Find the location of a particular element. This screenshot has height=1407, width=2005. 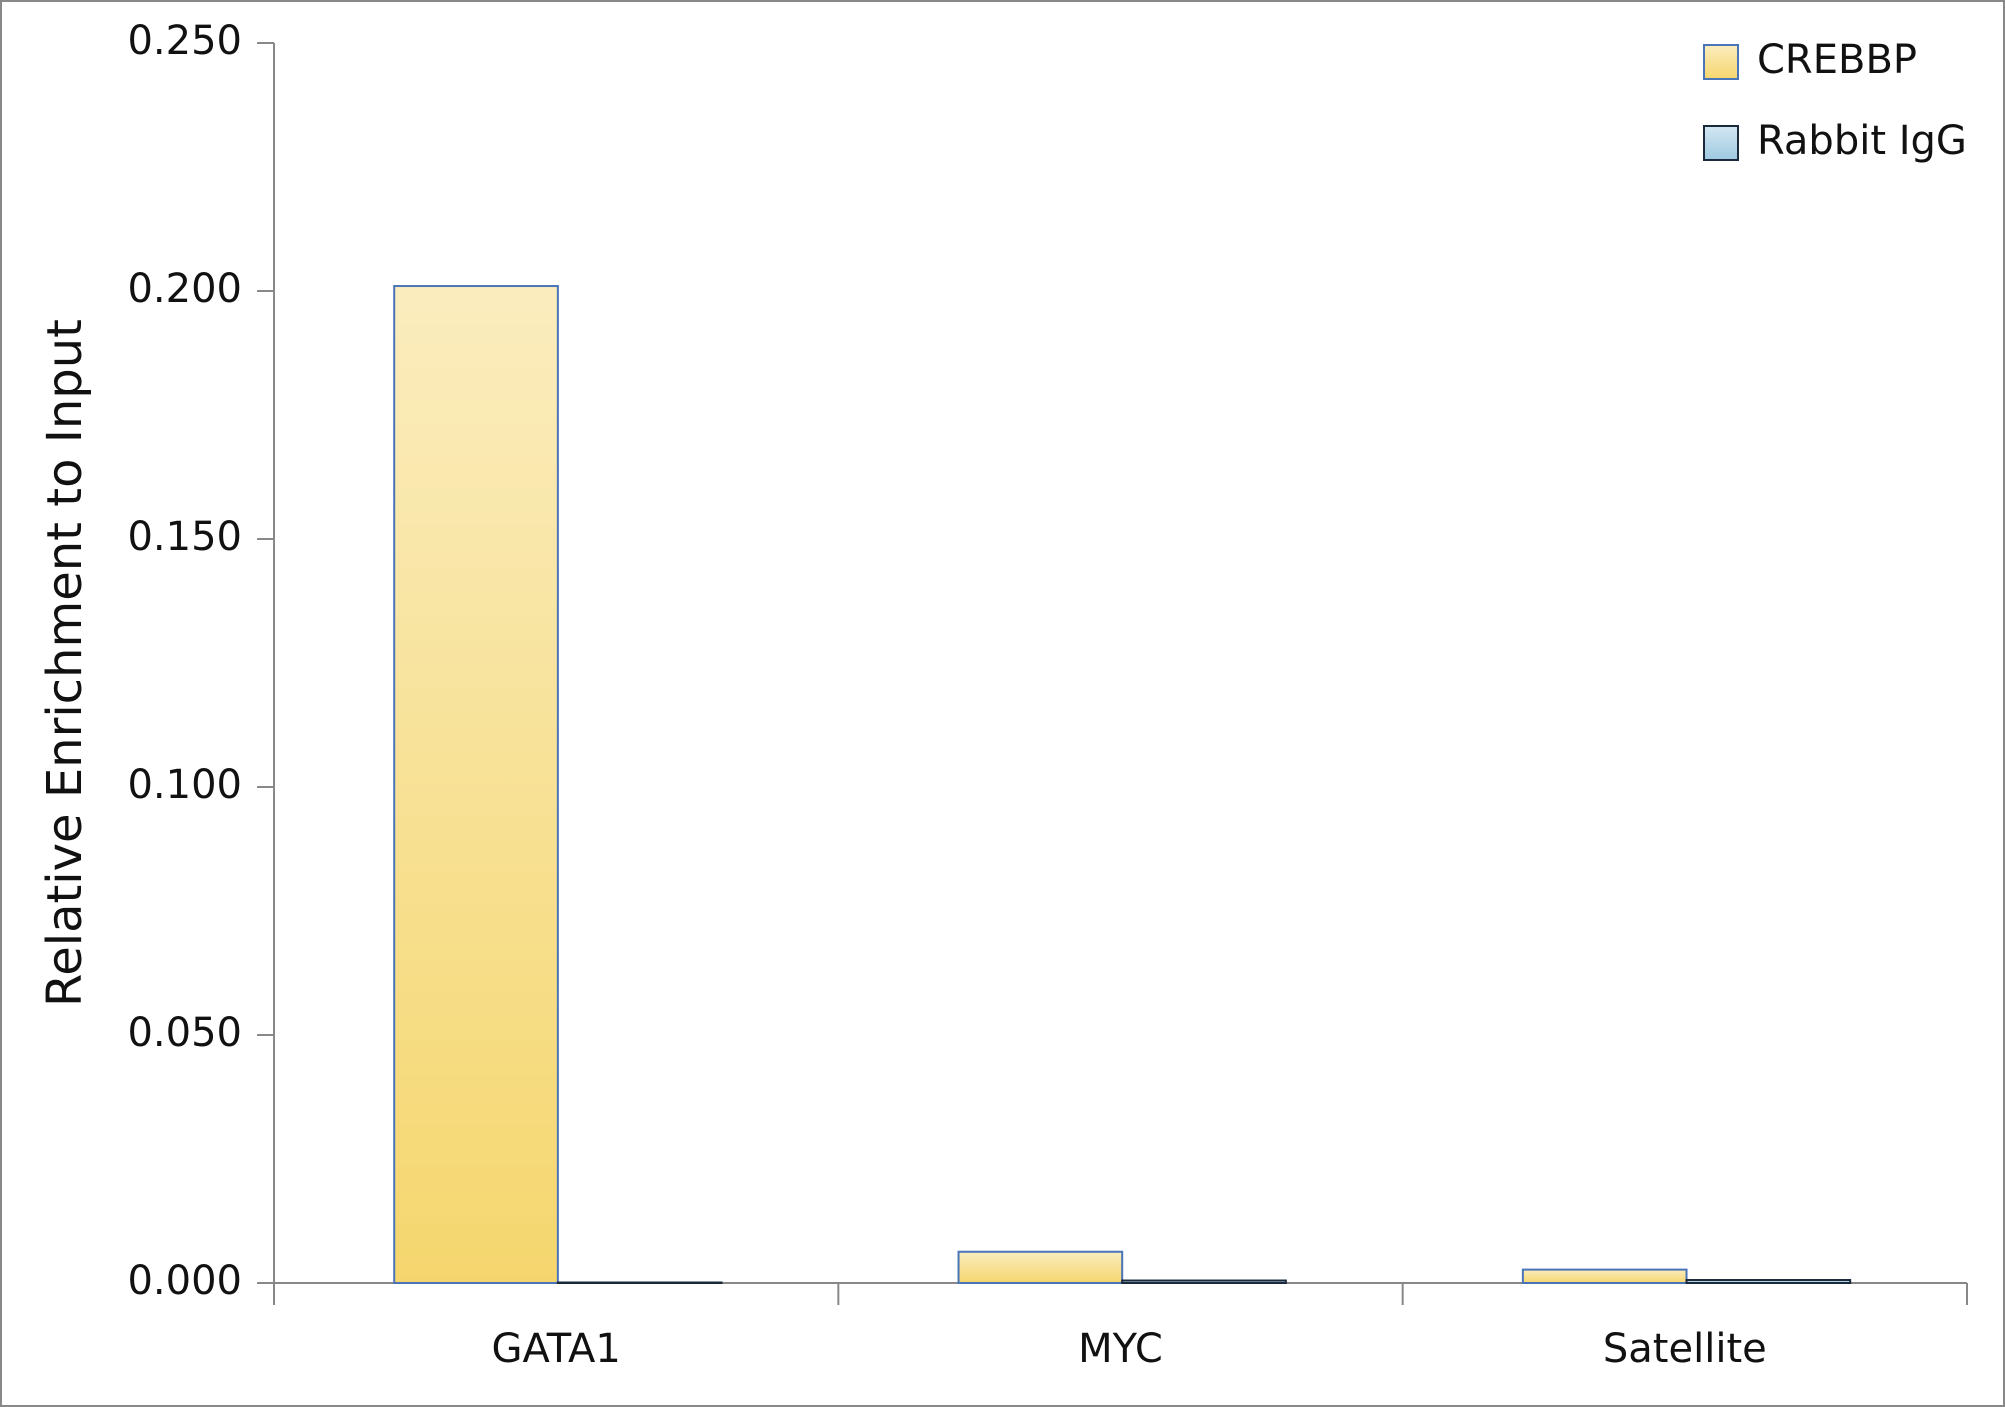

x-tick-label: MYC is located at coordinates (1120, 1349).